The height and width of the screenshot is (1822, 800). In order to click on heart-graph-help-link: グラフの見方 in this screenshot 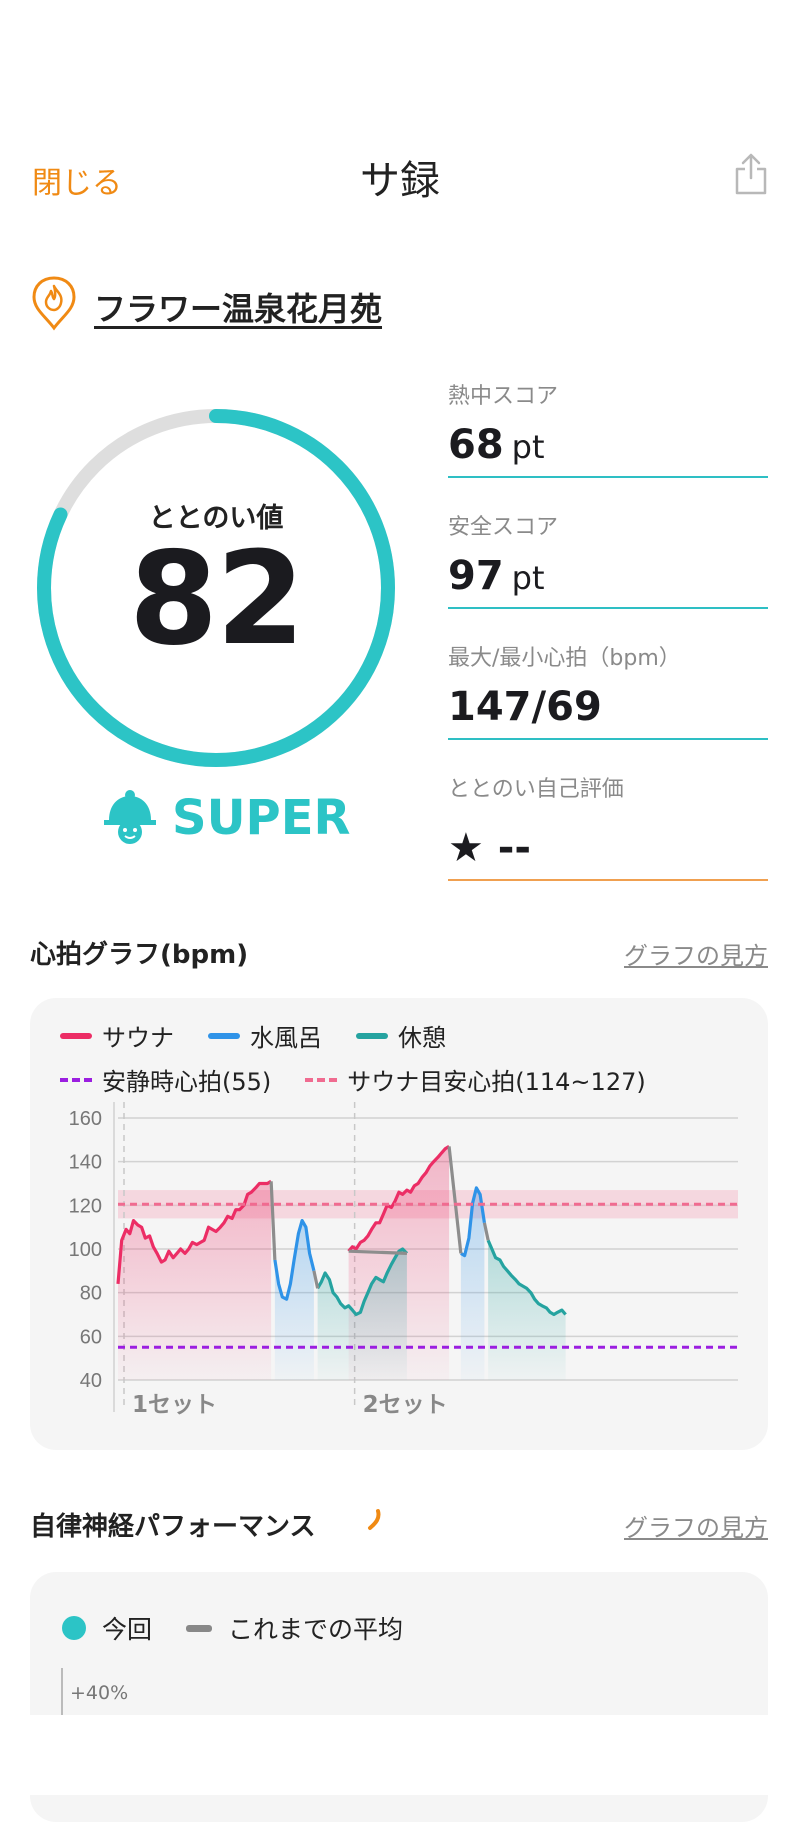, I will do `click(696, 956)`.